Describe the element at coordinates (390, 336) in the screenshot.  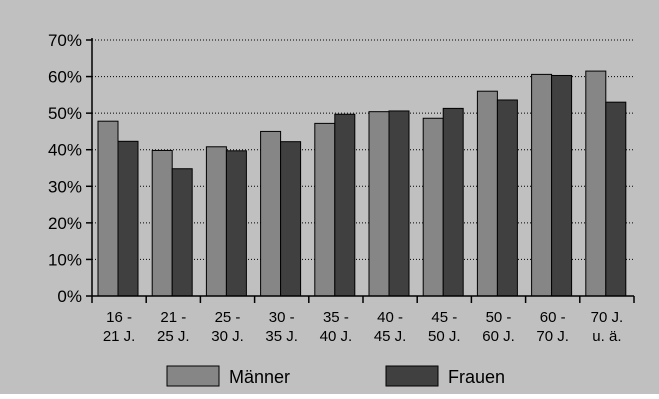
I see `x-tick-label: 45 J.` at that location.